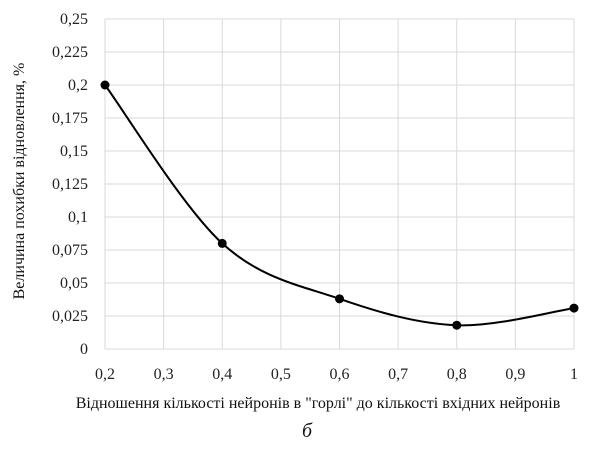  What do you see at coordinates (78, 217) in the screenshot?
I see `y-tick-label: 0,1` at bounding box center [78, 217].